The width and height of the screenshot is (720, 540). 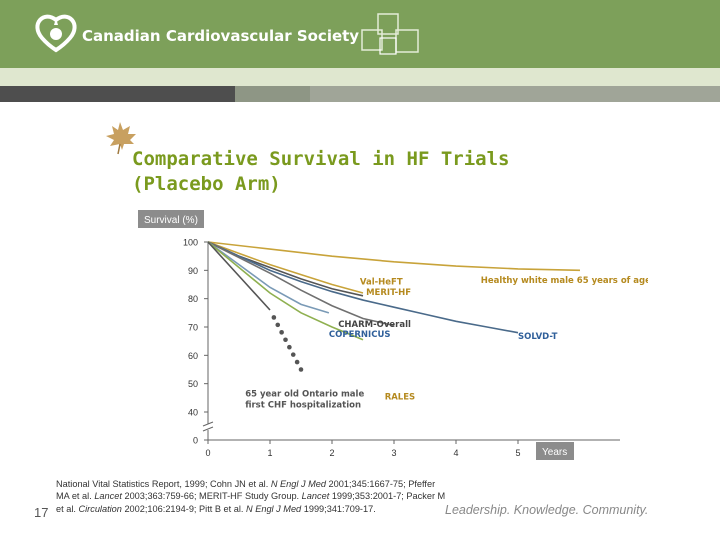 What do you see at coordinates (388, 293) in the screenshot?
I see `series-label: MERIT-HF` at bounding box center [388, 293].